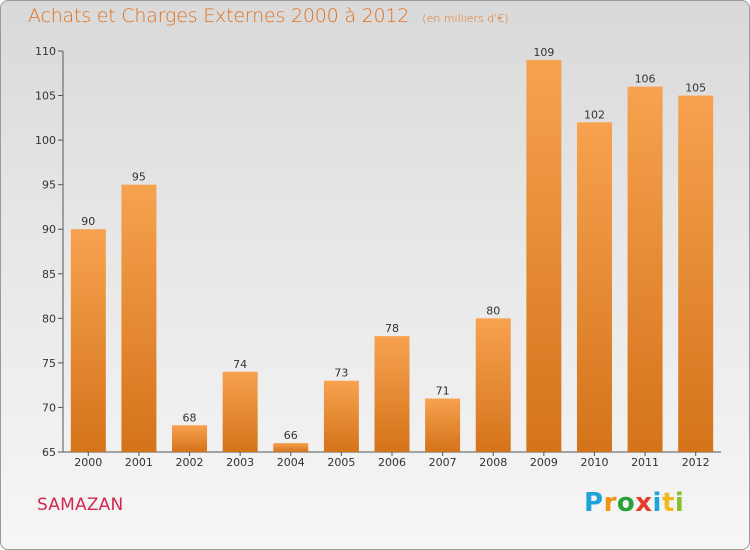  What do you see at coordinates (49, 185) in the screenshot?
I see `y-tick-label: 95` at bounding box center [49, 185].